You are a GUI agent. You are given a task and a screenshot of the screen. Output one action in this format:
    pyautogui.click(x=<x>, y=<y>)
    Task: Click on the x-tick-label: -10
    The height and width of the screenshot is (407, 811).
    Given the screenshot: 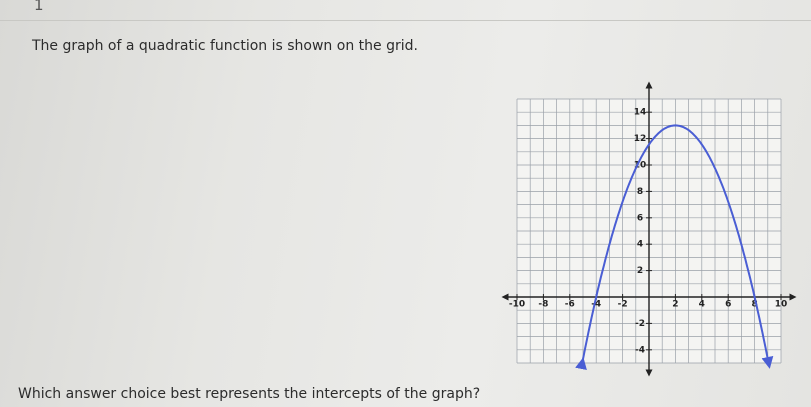 What is the action you would take?
    pyautogui.click(x=517, y=305)
    